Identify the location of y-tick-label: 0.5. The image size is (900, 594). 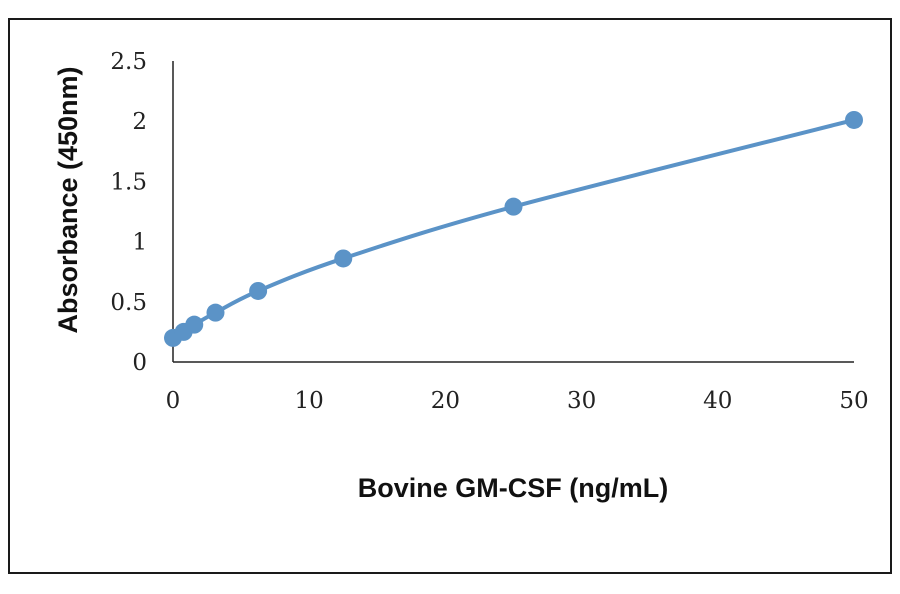
(128, 303).